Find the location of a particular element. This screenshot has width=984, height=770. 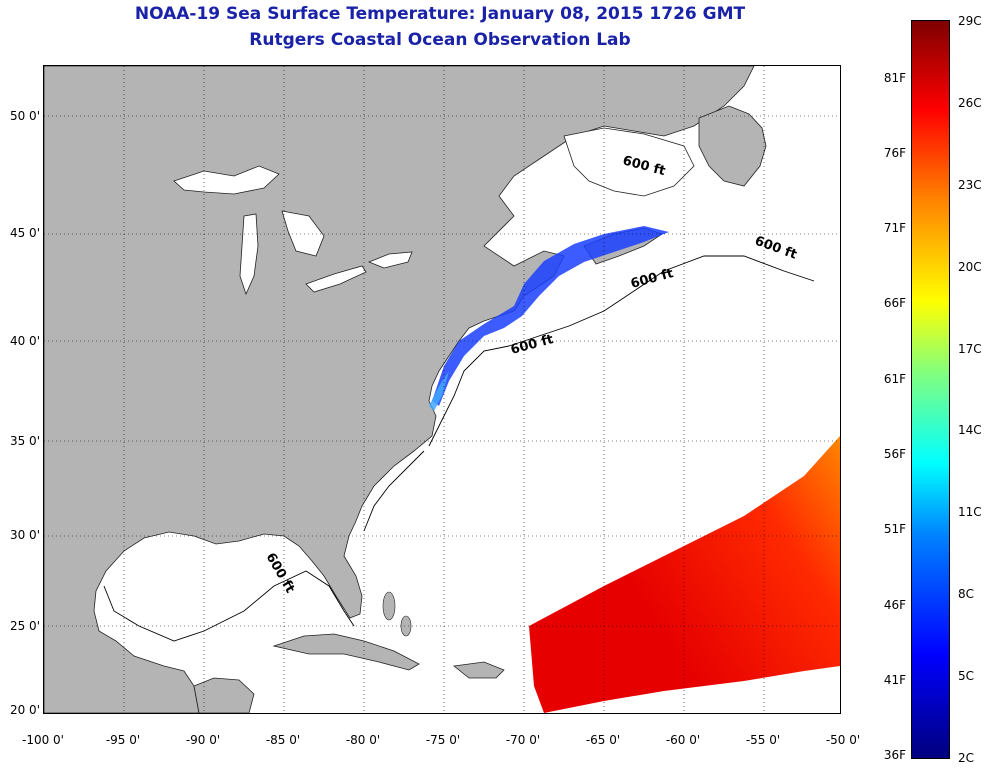

temperature-colorbar is located at coordinates (930, 389).